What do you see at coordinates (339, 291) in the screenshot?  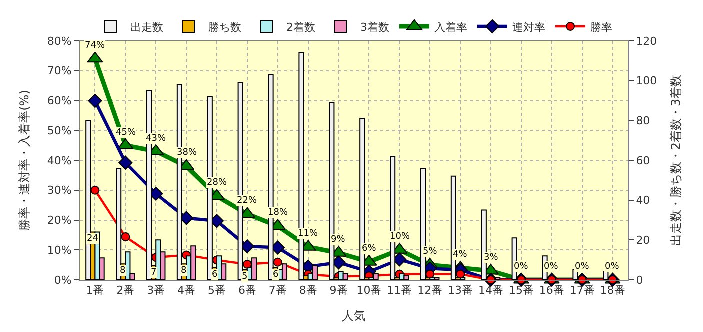 I see `x-tick-label: 9番` at bounding box center [339, 291].